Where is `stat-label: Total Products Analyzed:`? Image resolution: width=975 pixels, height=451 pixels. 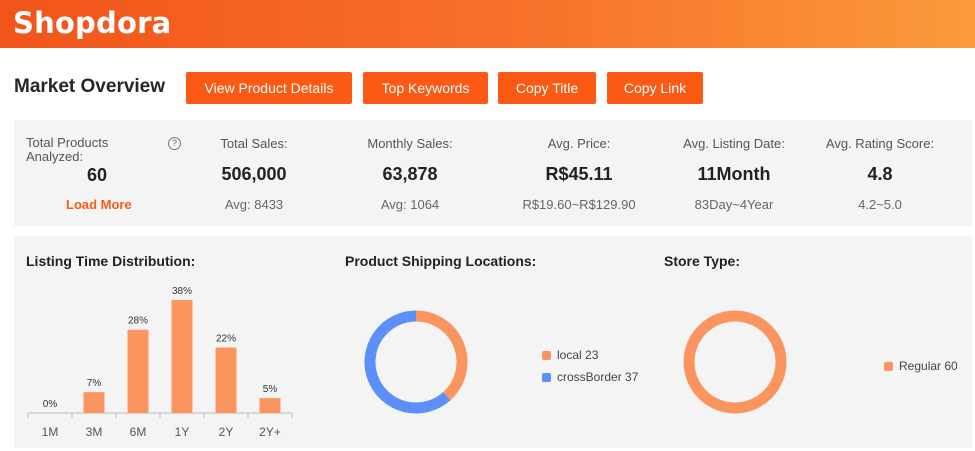 stat-label: Total Products Analyzed: is located at coordinates (67, 149).